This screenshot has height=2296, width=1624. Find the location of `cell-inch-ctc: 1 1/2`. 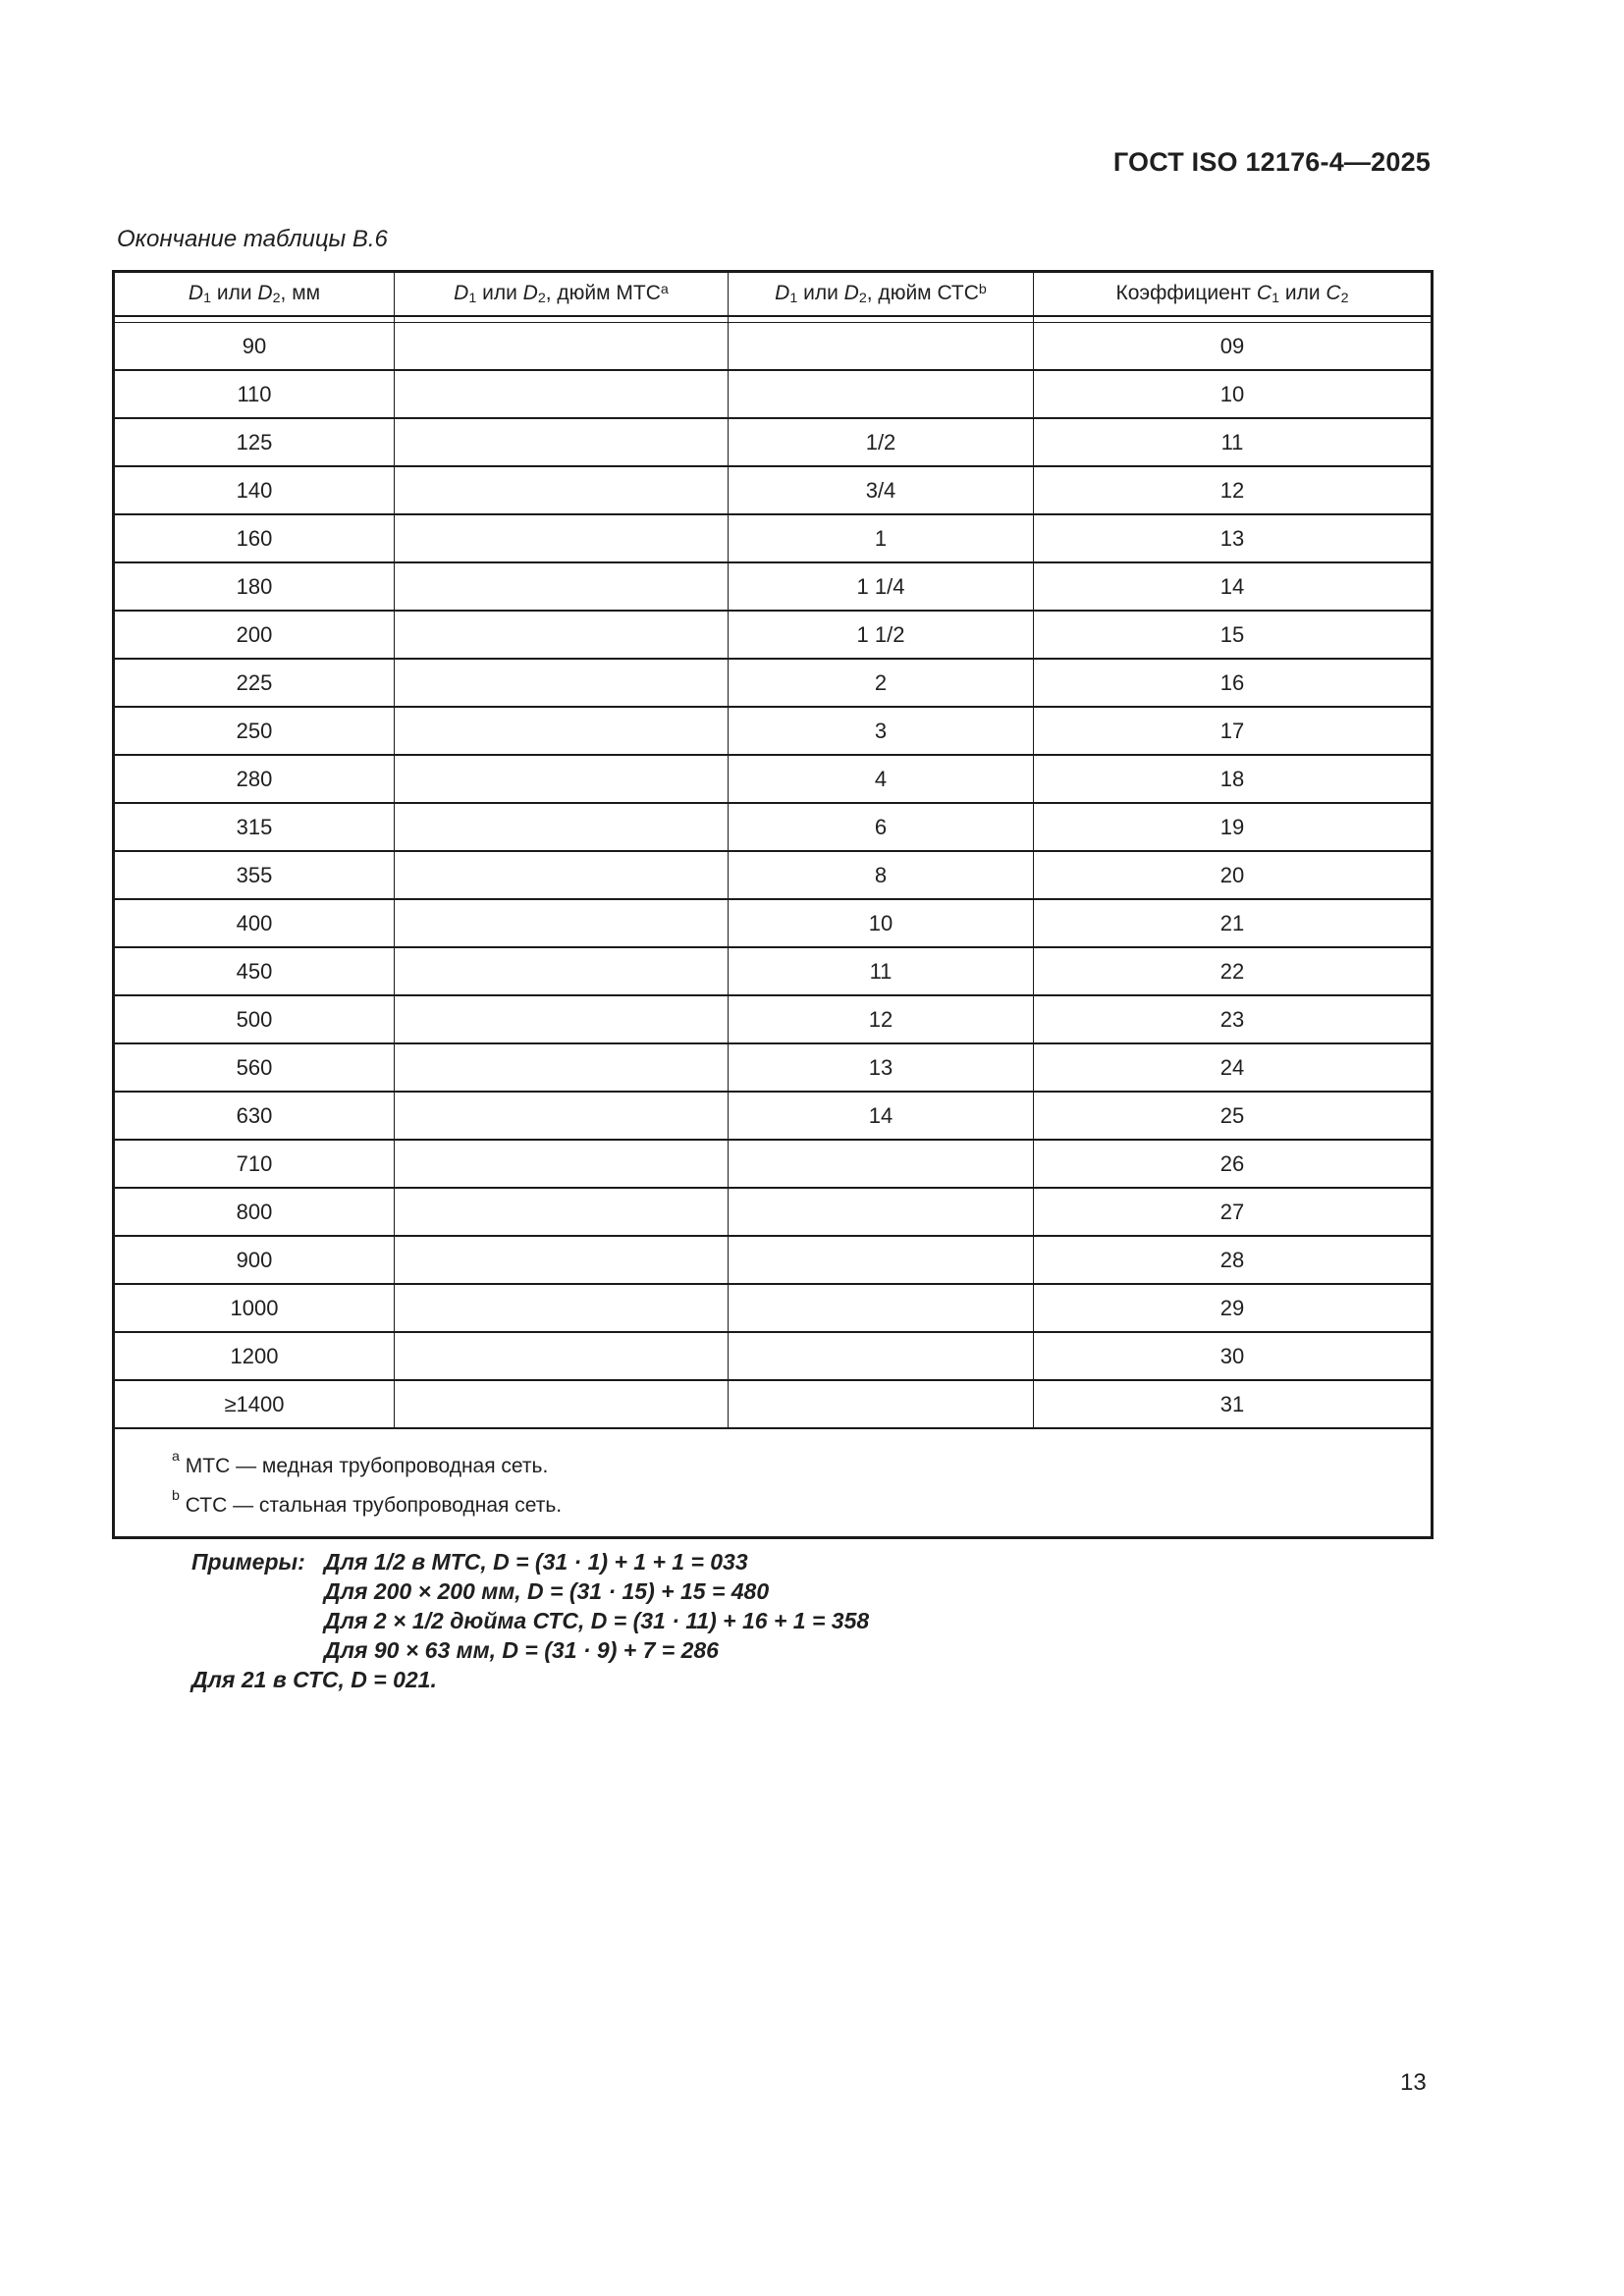

cell-inch-ctc: 1 1/2 is located at coordinates (881, 635).